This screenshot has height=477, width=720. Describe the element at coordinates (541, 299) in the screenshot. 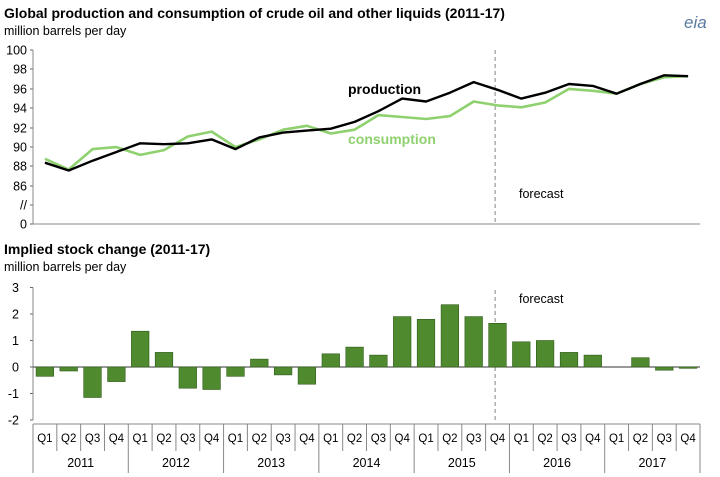

I see `bottom-forecast-label: forecast` at that location.